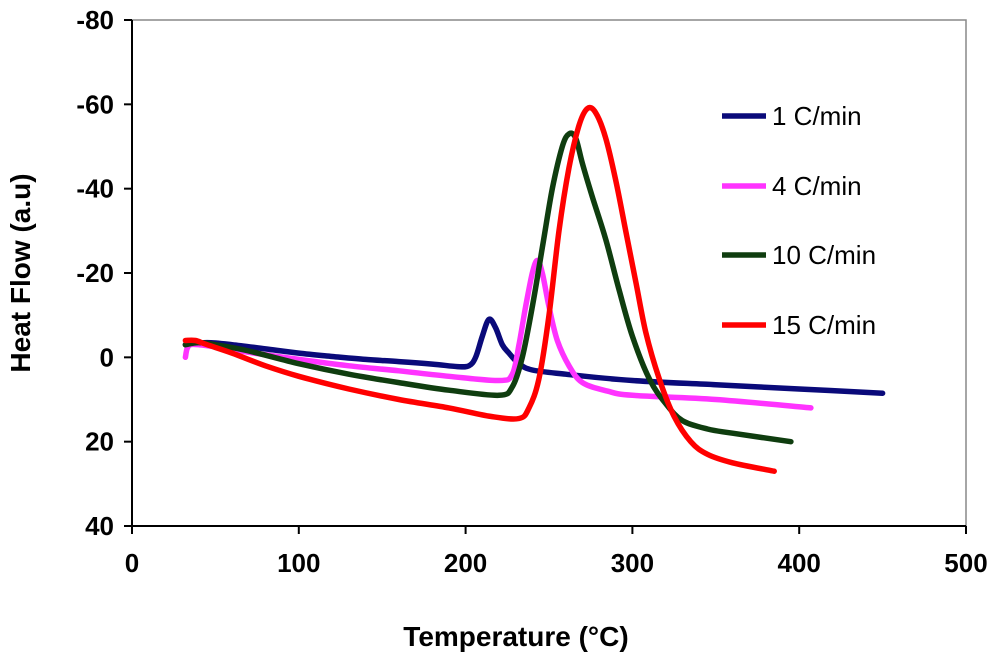 This screenshot has height=668, width=1000. I want to click on x-tick-label: 400, so click(799, 563).